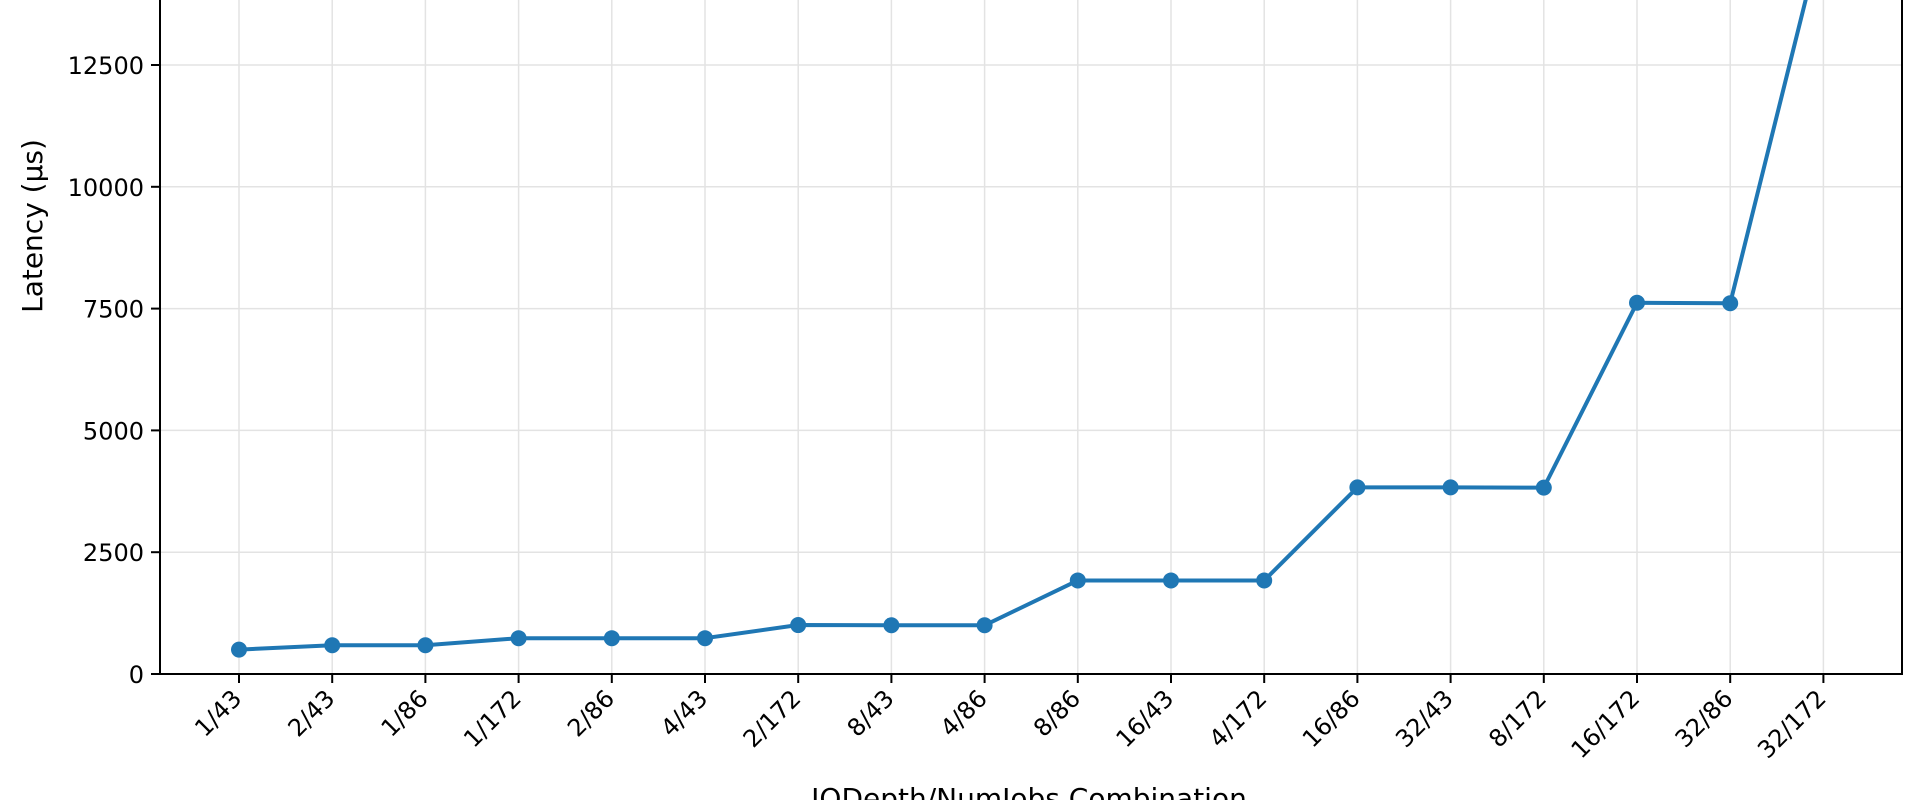 The height and width of the screenshot is (805, 1920). I want to click on x-tick-label: 32/172, so click(1792, 724).